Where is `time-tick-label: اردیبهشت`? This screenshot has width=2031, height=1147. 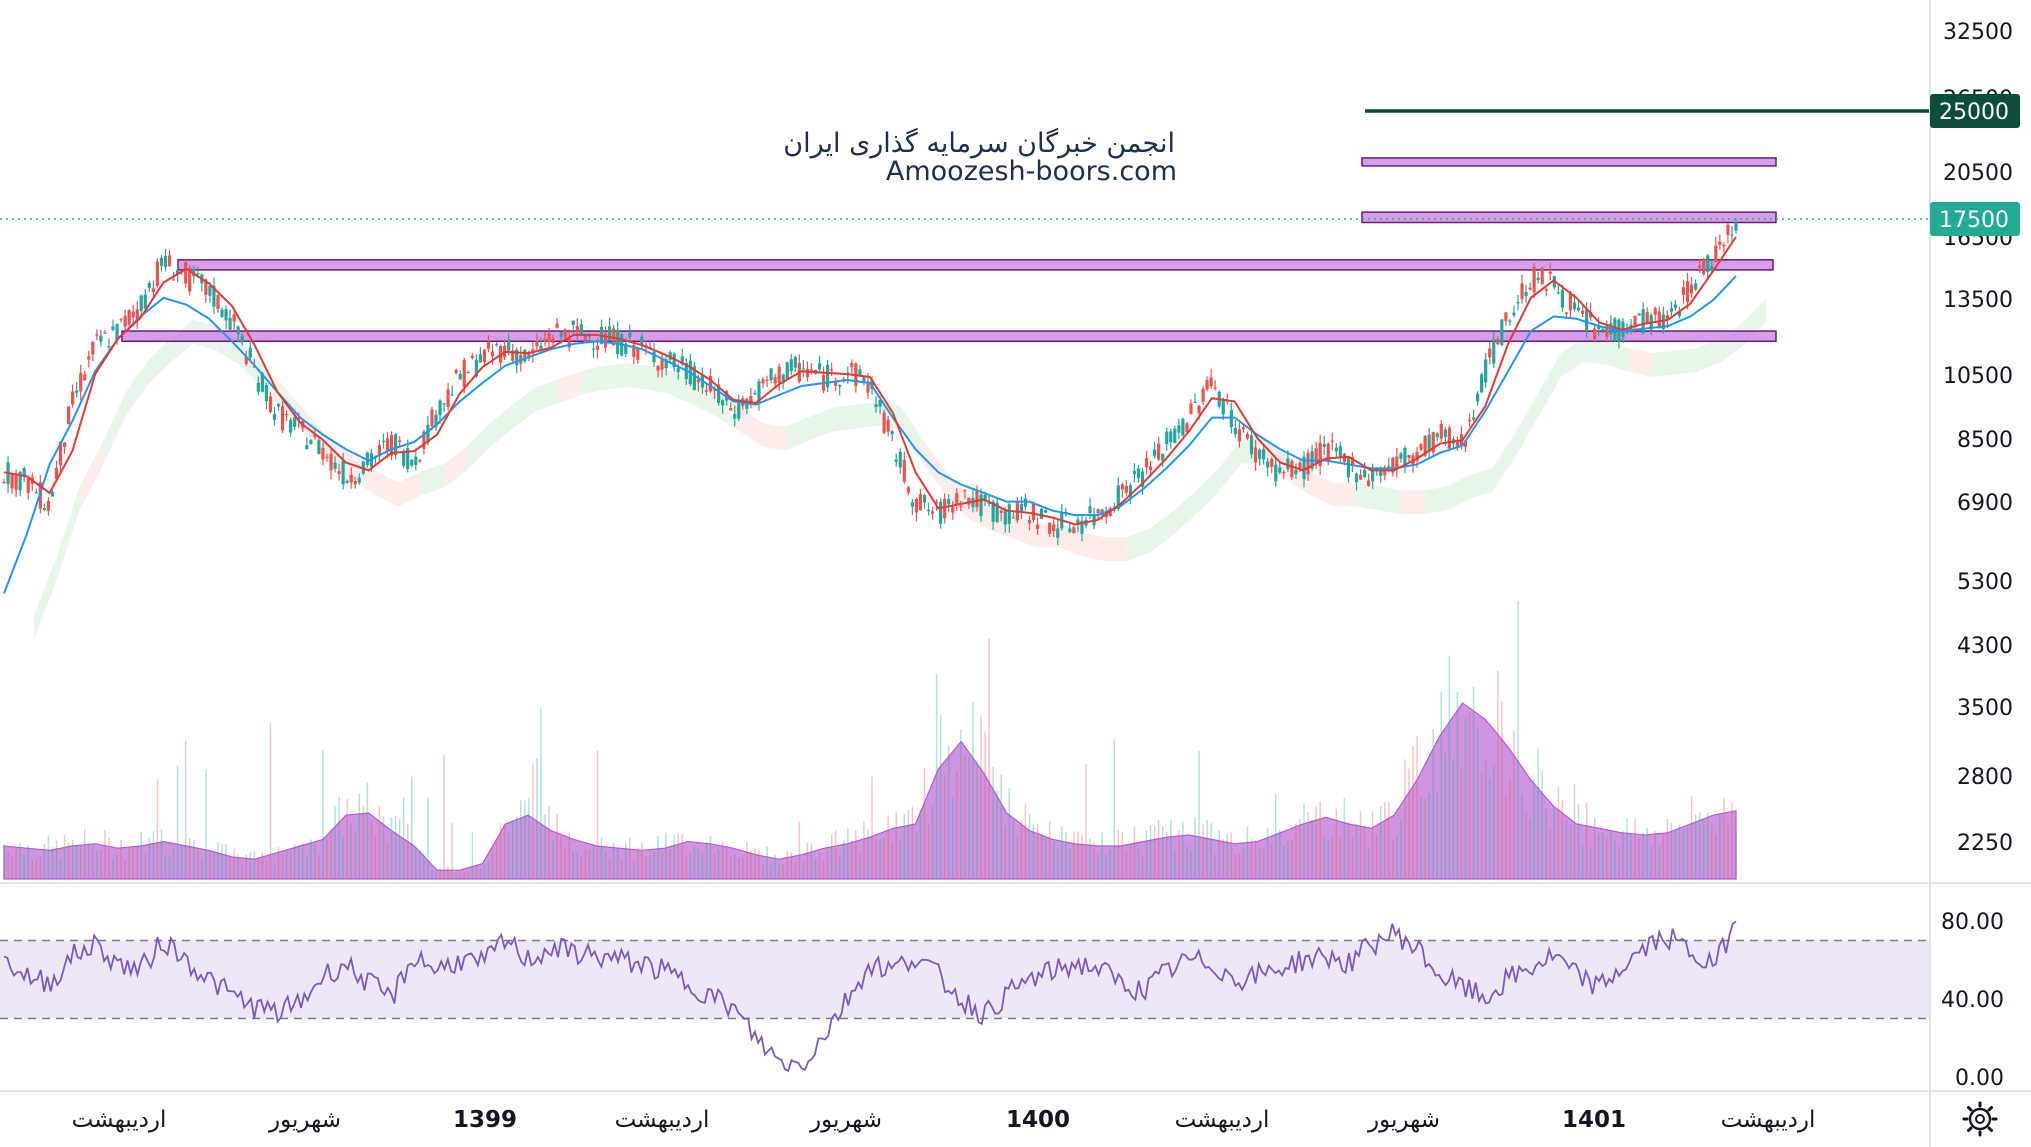 time-tick-label: اردیبهشت is located at coordinates (662, 1120).